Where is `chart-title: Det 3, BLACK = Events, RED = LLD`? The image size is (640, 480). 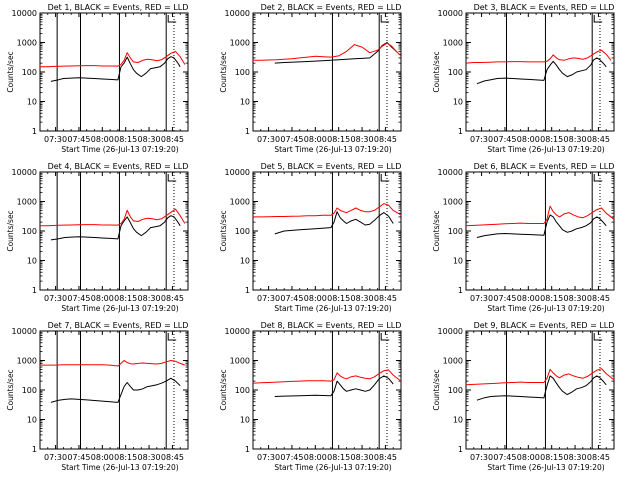 chart-title: Det 3, BLACK = Events, RED = LLD is located at coordinates (544, 7).